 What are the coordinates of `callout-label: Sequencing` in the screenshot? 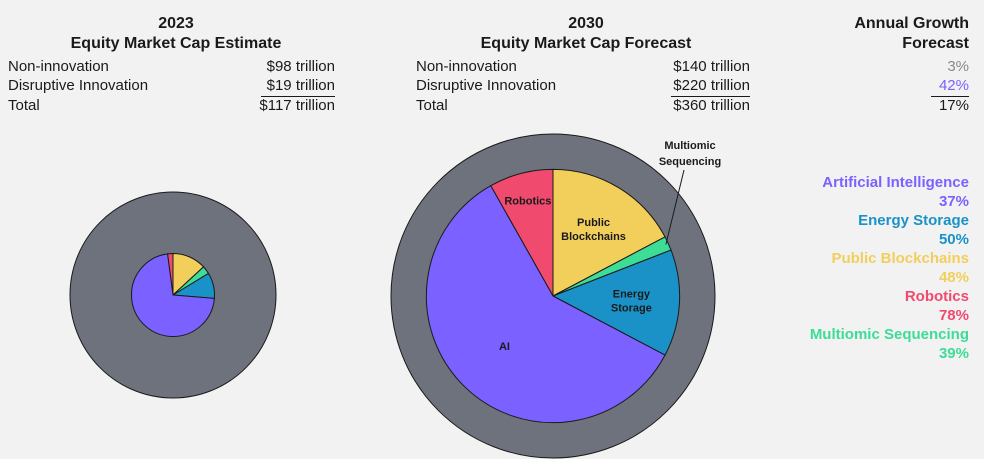 It's located at (690, 162).